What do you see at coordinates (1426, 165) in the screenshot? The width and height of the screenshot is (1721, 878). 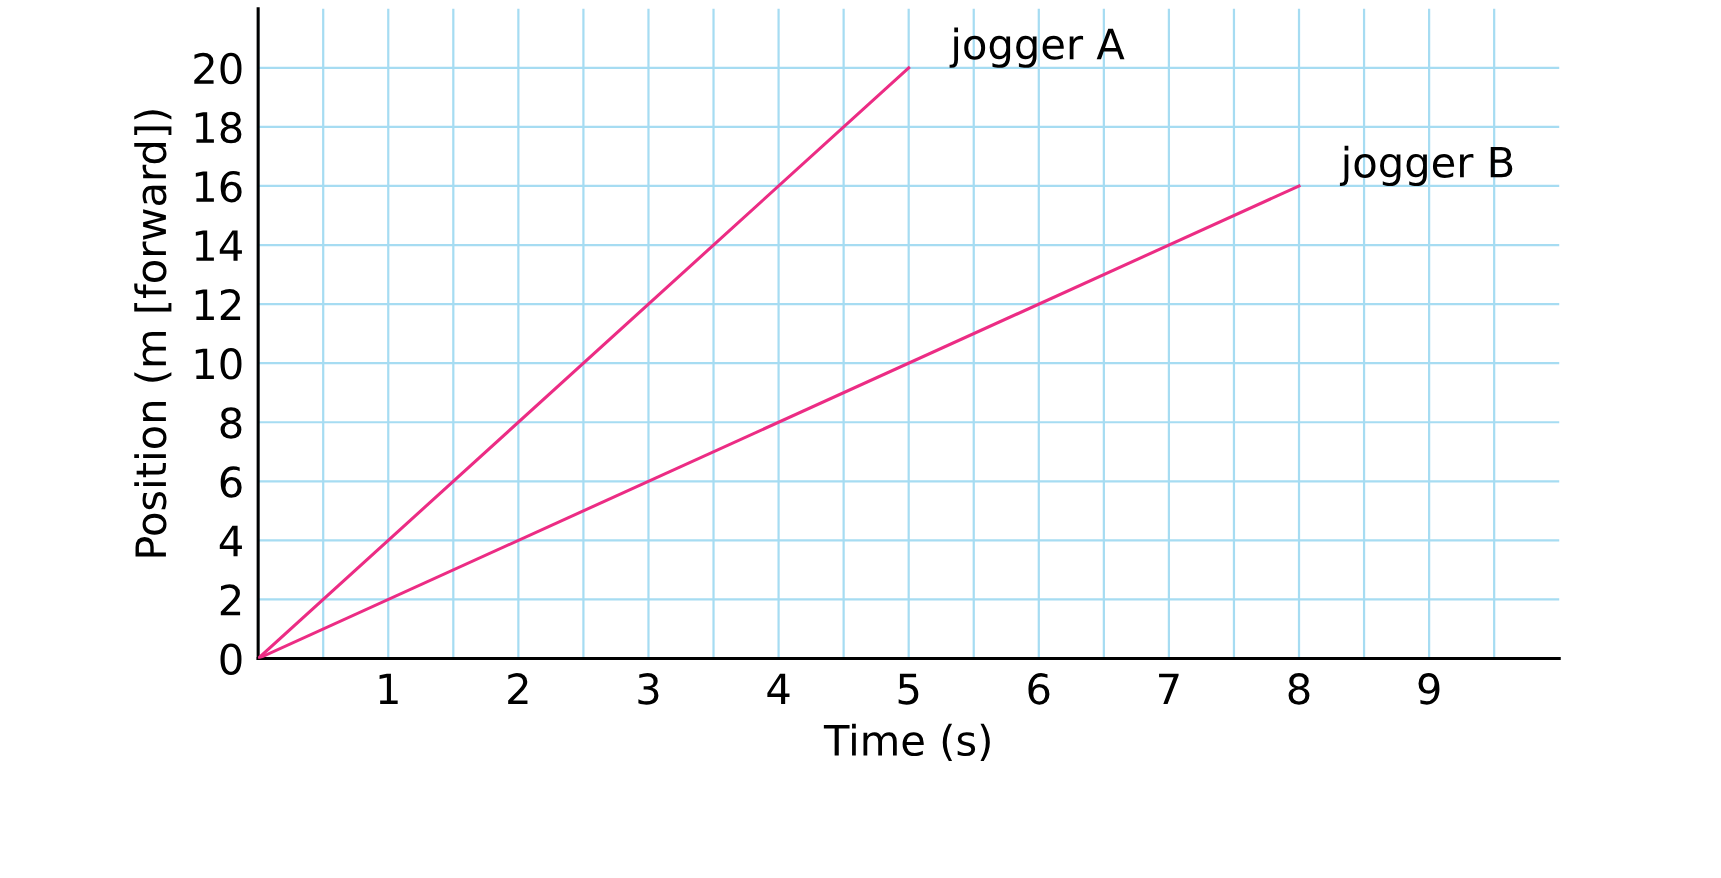 I see `series-label: jogger B` at bounding box center [1426, 165].